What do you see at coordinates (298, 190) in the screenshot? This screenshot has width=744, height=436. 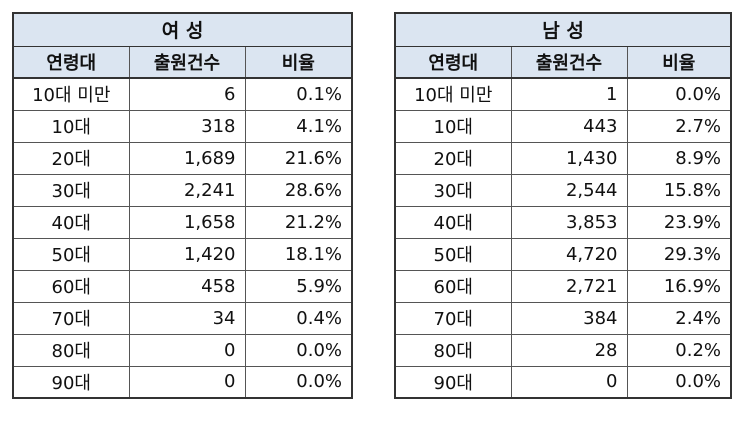 I see `ratio-cell: 28.6%` at bounding box center [298, 190].